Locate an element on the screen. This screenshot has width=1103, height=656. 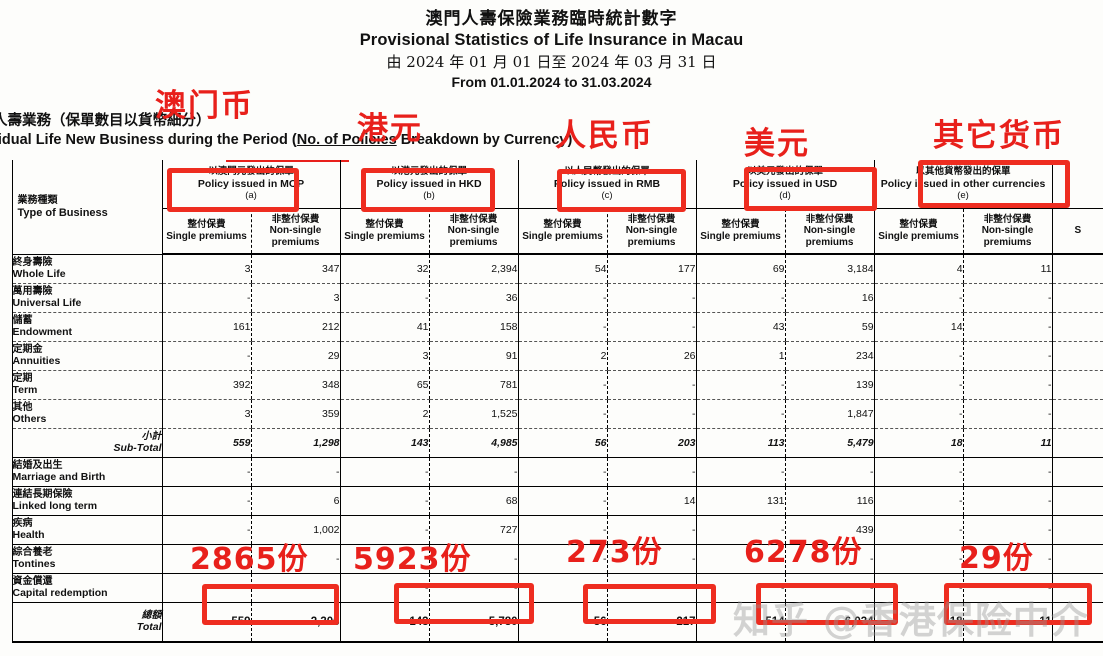
table-cell: 1,525 is located at coordinates (473, 414).